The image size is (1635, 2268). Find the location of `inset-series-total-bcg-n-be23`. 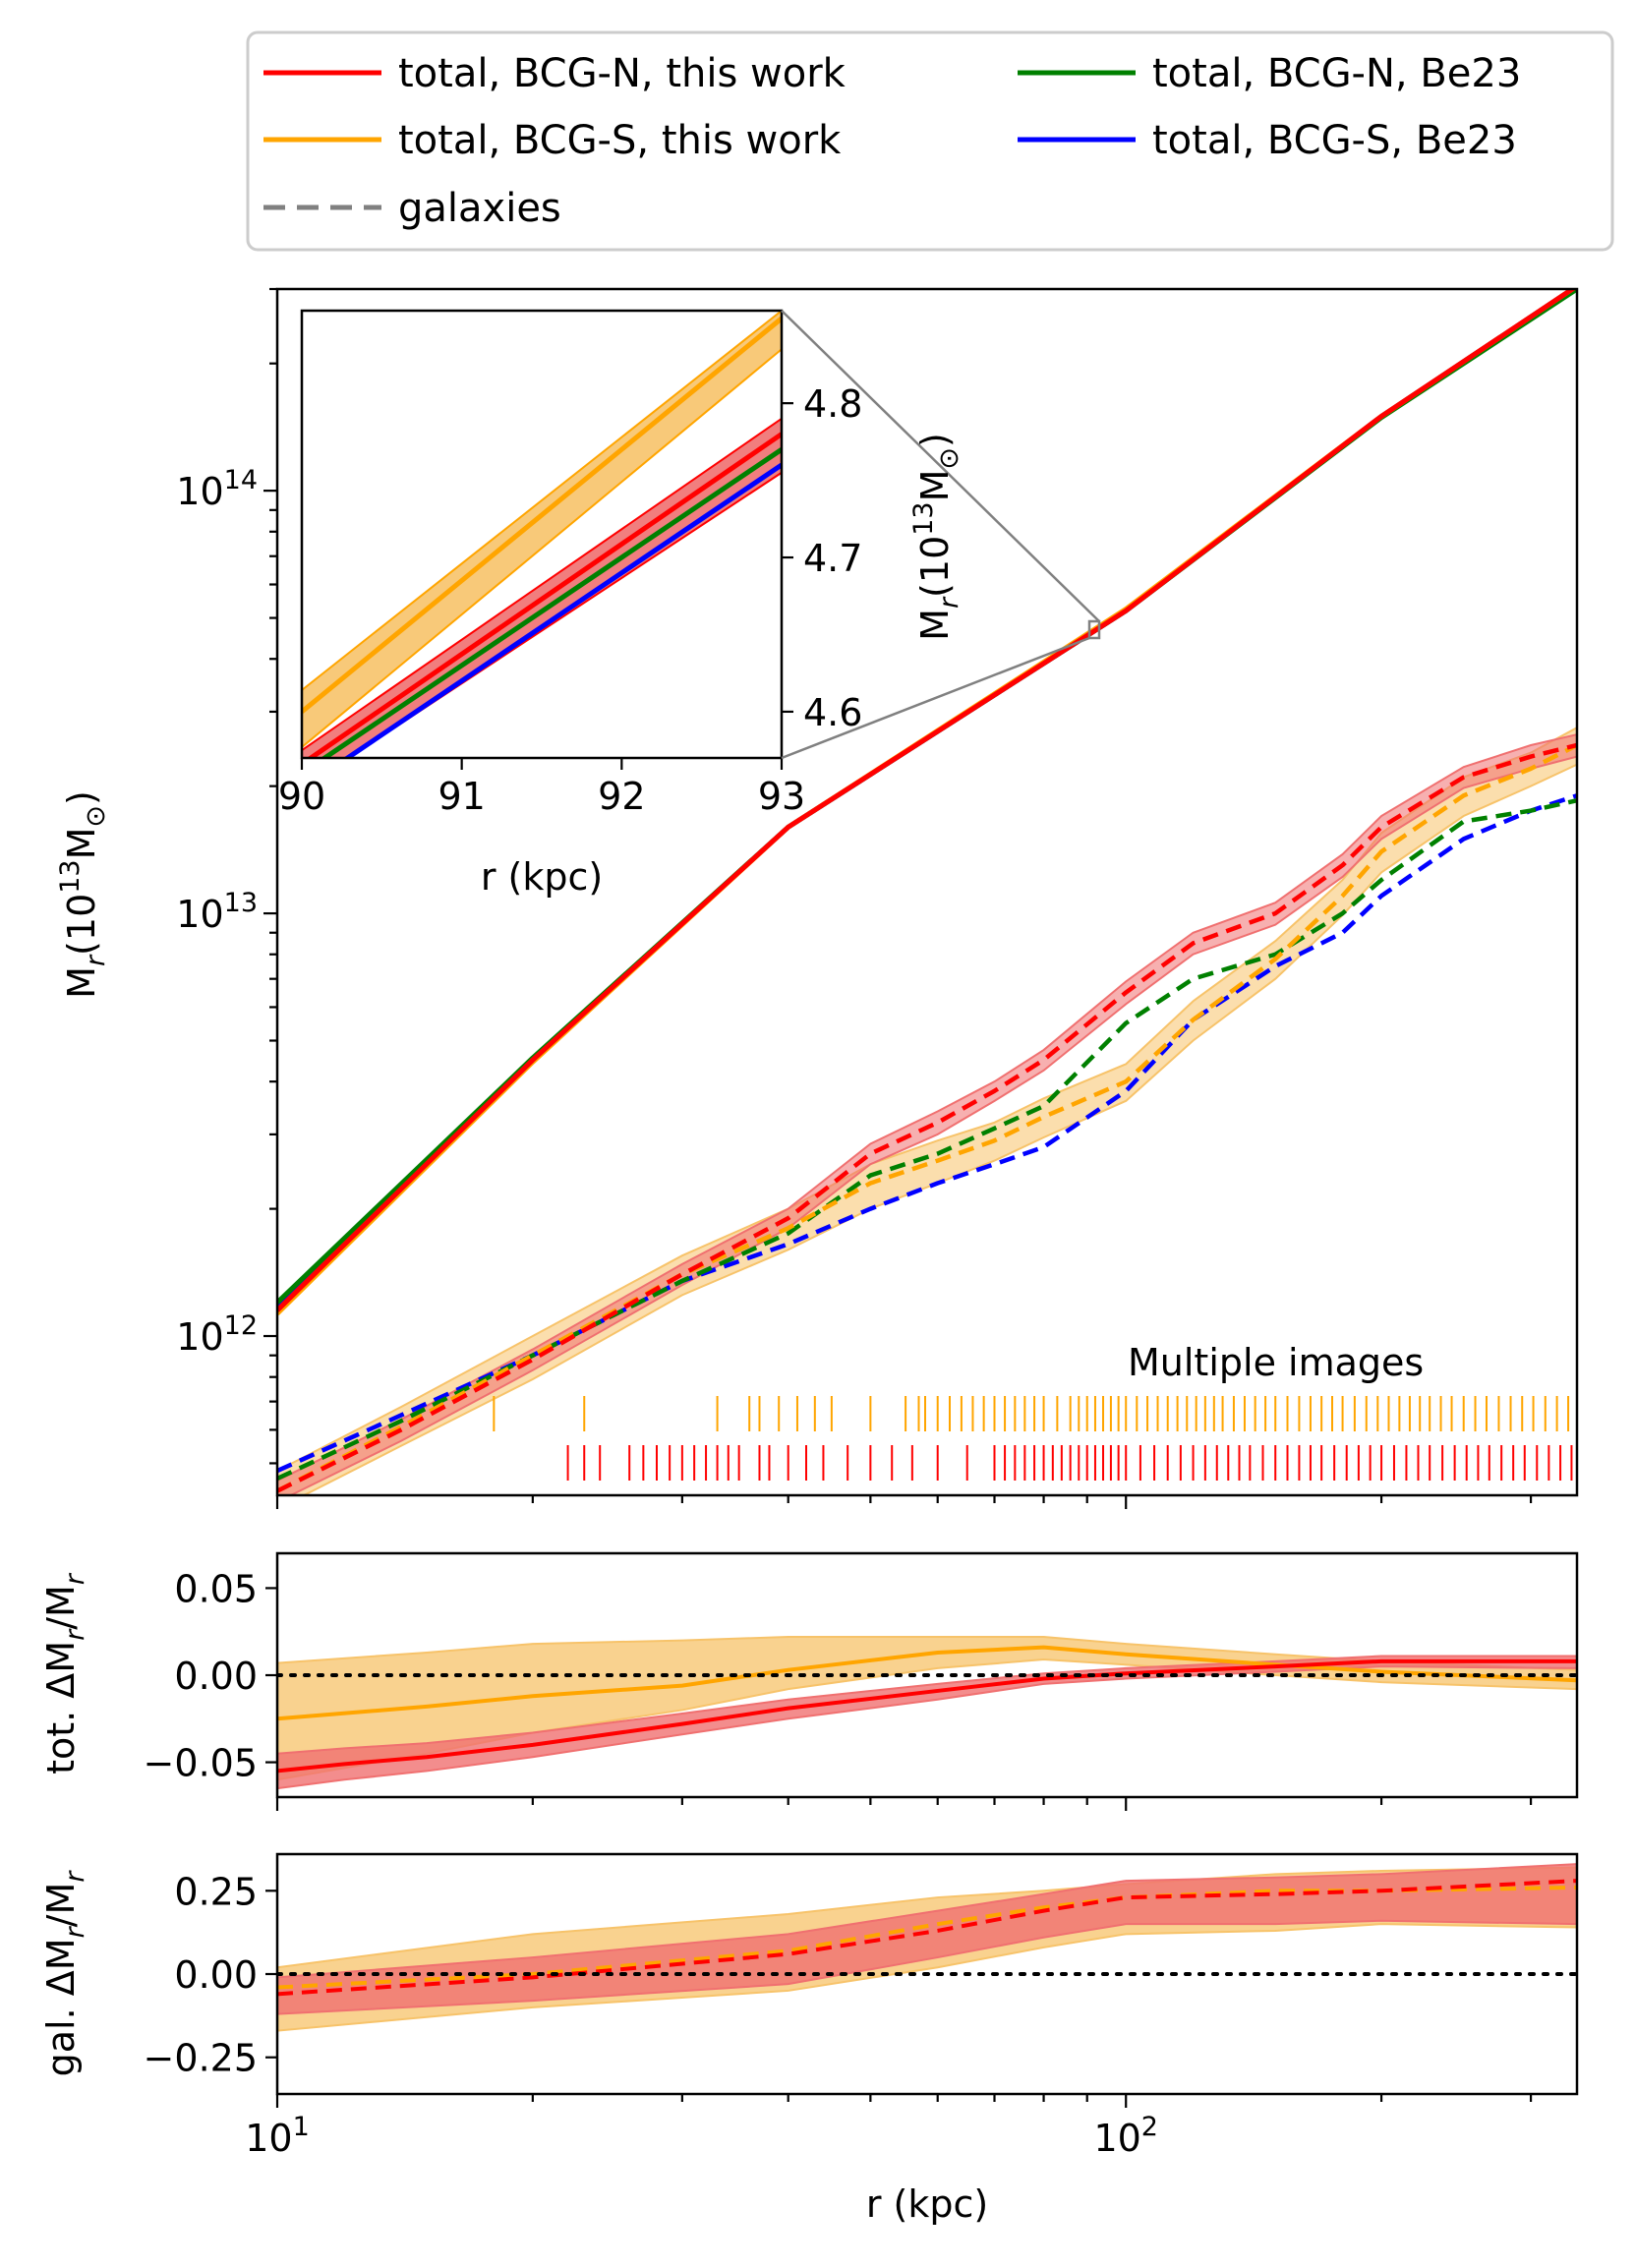

inset-series-total-bcg-n-be23 is located at coordinates (551, 602).